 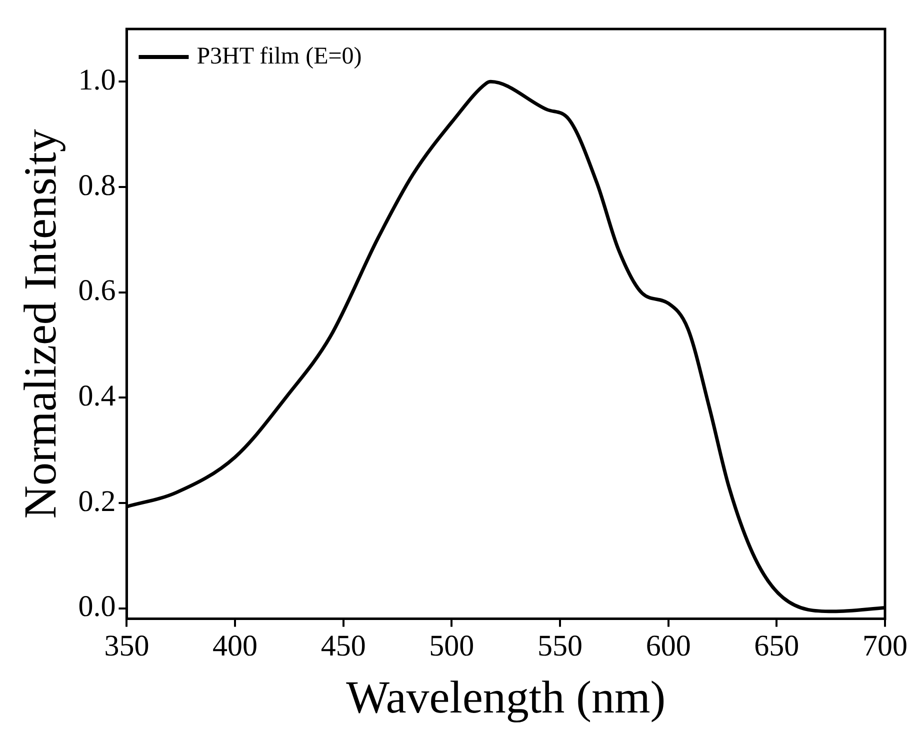 I want to click on x-axis-title: Wavelength (nm), so click(x=506, y=696).